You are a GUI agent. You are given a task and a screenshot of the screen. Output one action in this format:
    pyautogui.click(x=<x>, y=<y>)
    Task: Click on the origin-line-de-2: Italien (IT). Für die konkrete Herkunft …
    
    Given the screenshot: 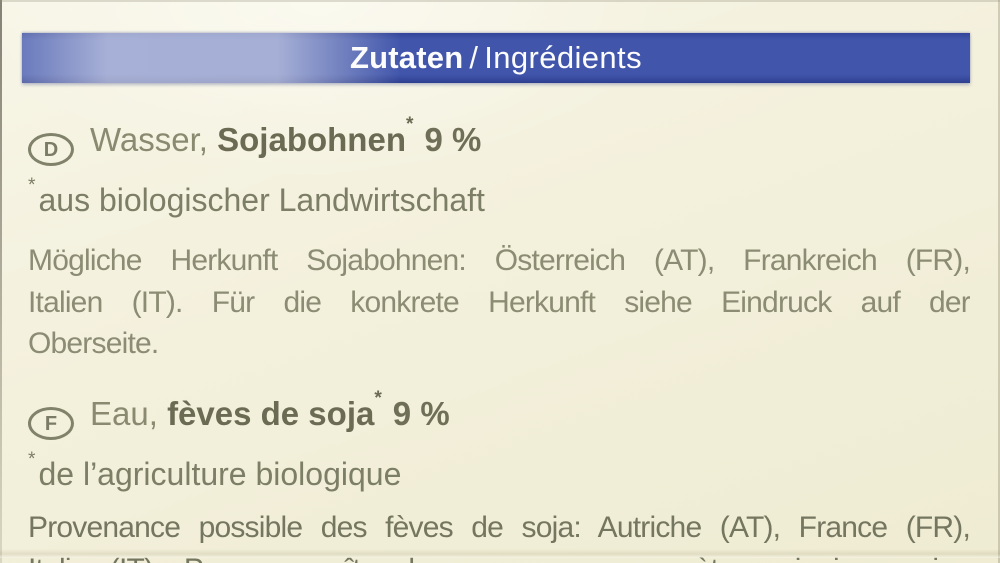 What is the action you would take?
    pyautogui.click(x=499, y=302)
    